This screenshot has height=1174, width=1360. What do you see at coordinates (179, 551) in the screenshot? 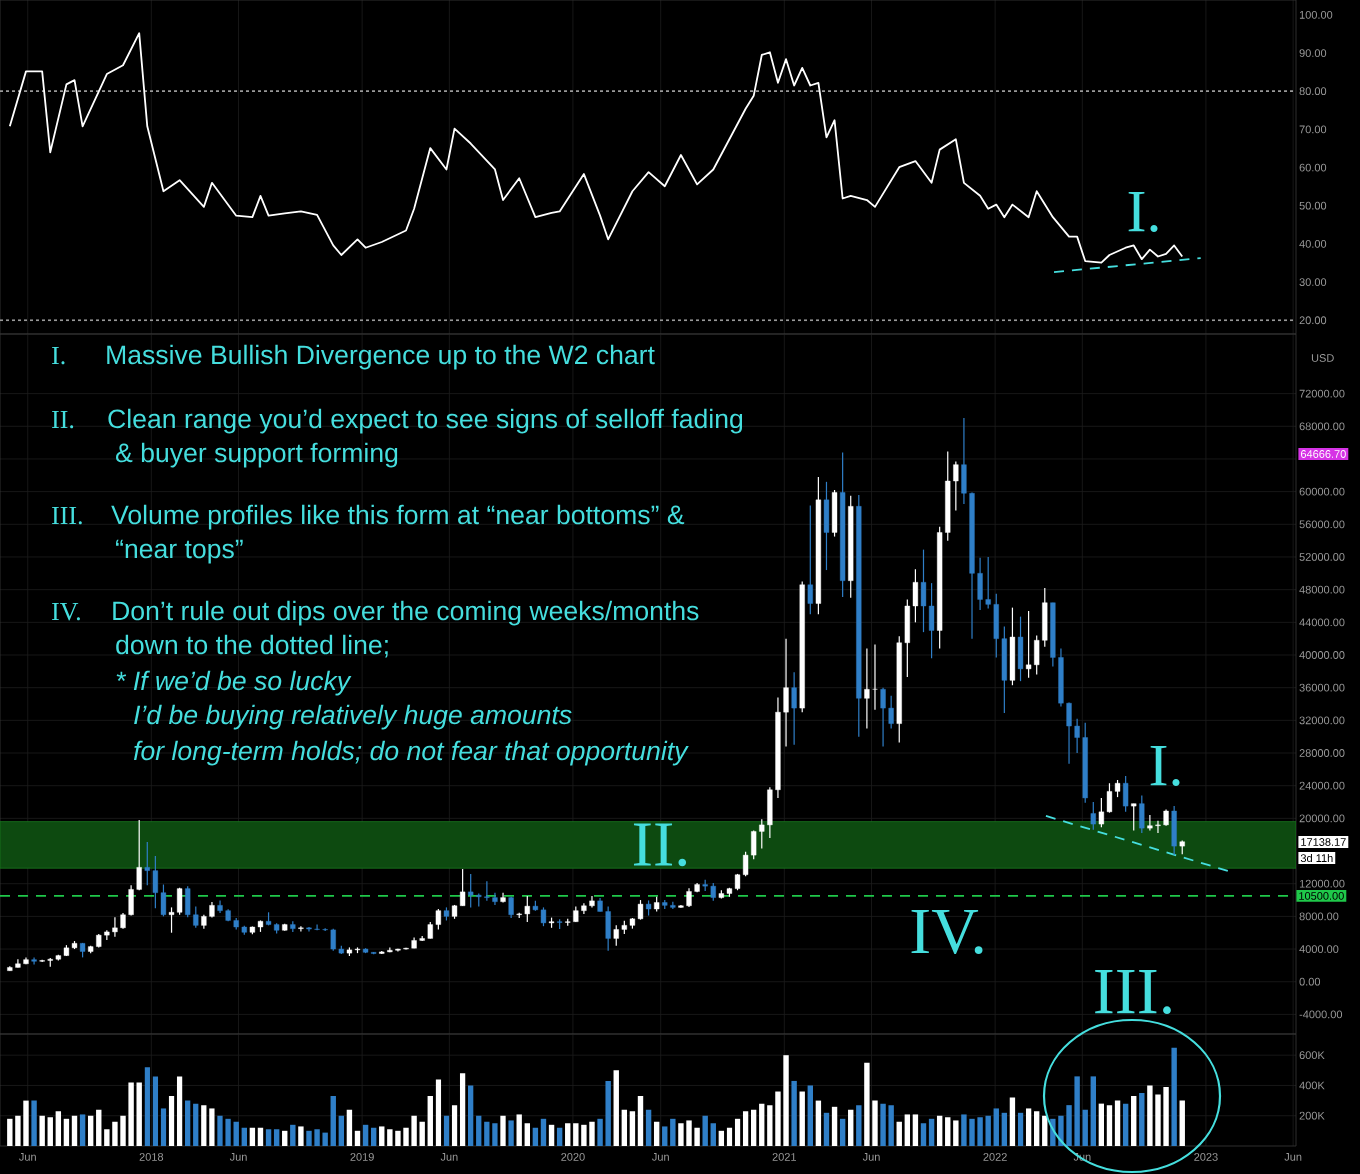
I see `annotation: “near tops”` at bounding box center [179, 551].